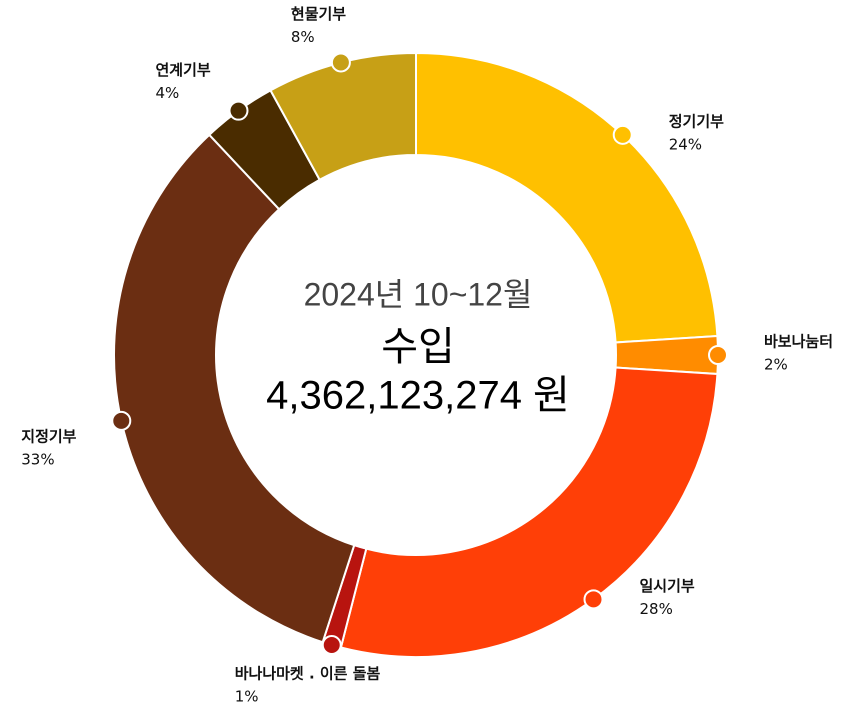 The image size is (848, 707). What do you see at coordinates (667, 586) in the screenshot?
I see `slice-label: 일시기부` at bounding box center [667, 586].